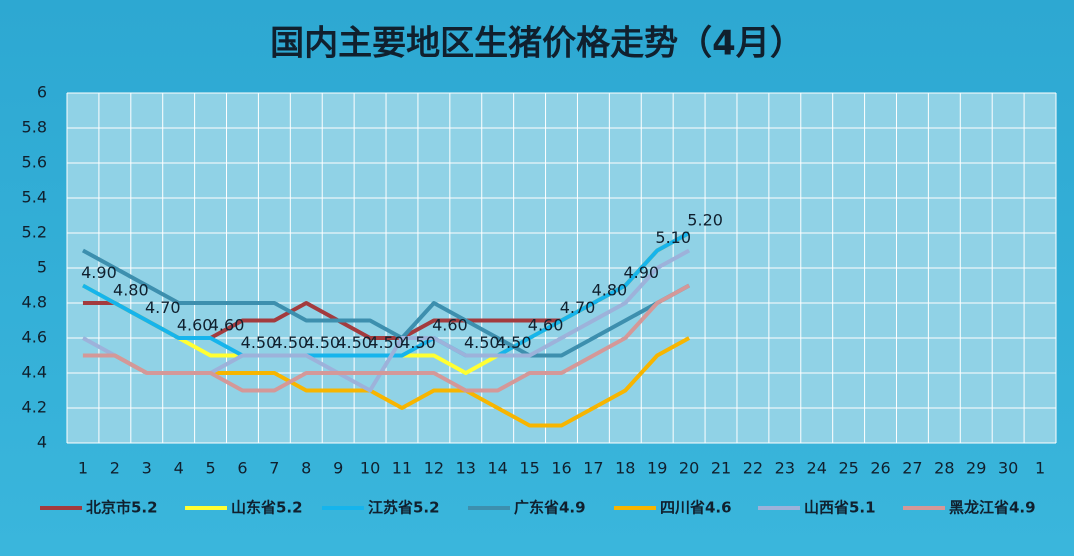 Image resolution: width=1074 pixels, height=560 pixels. What do you see at coordinates (306, 468) in the screenshot?
I see `x-tick-label: 8` at bounding box center [306, 468].